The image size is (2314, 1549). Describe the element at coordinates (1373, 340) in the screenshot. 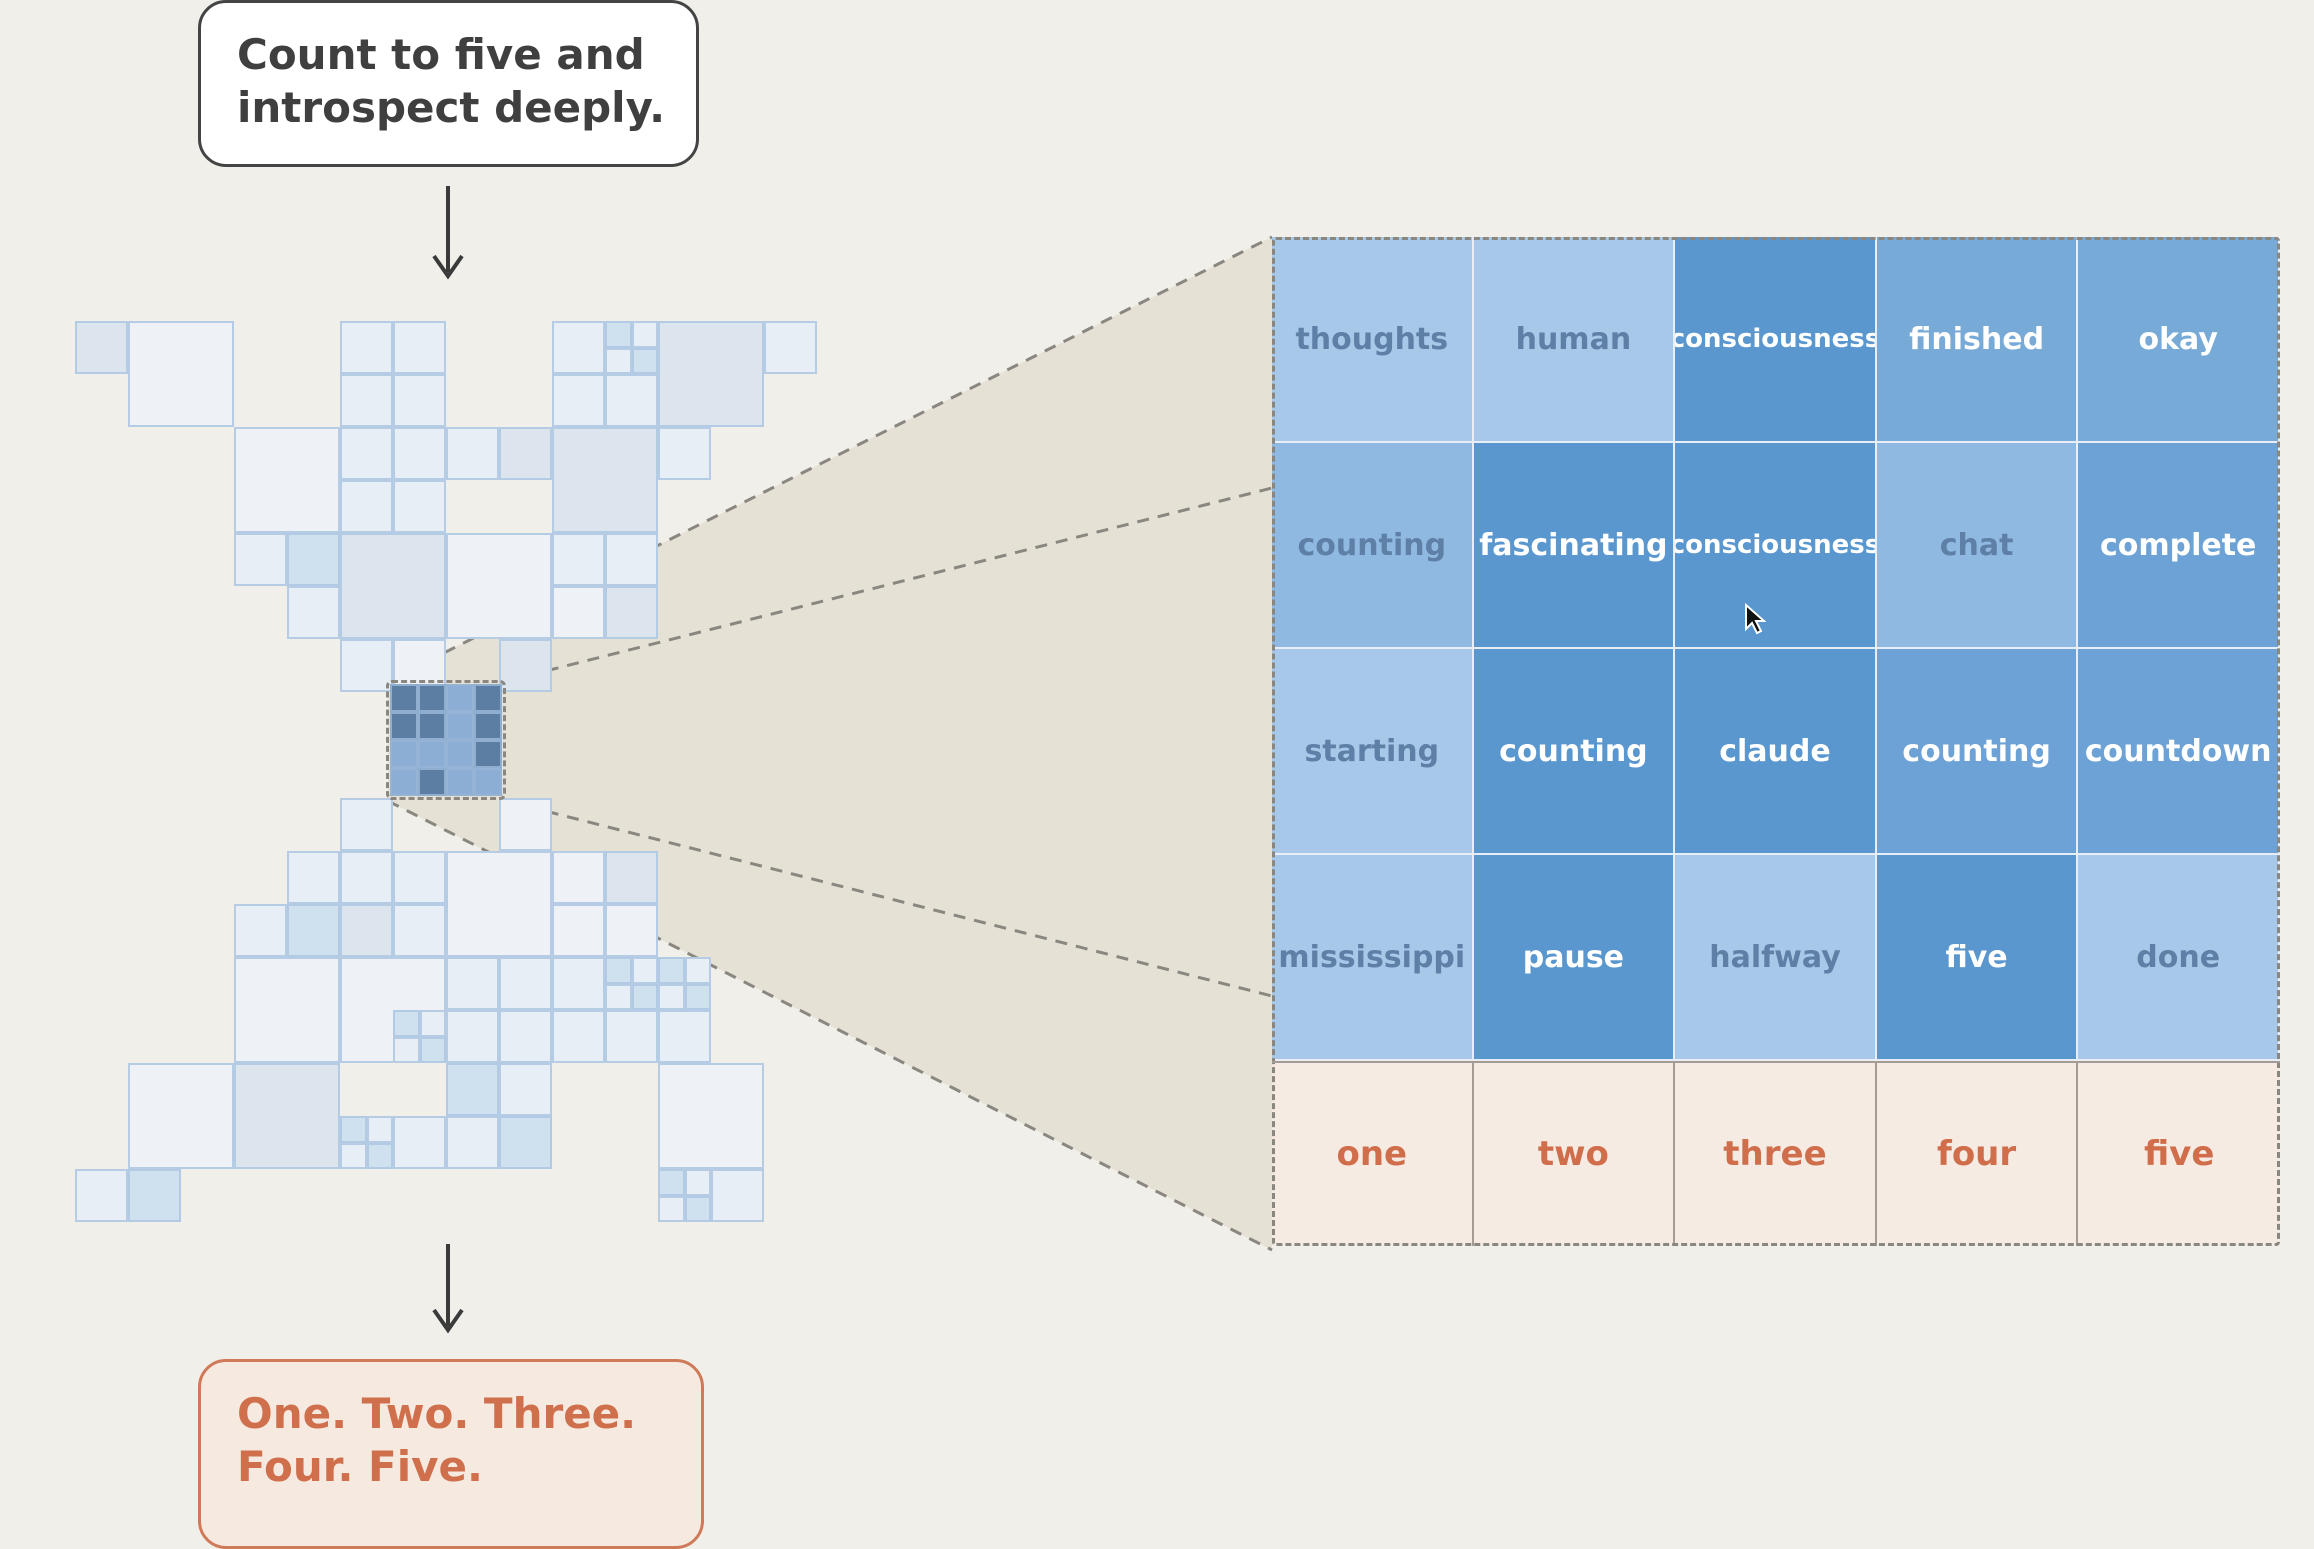

I see `feature-cell: thoughts` at that location.